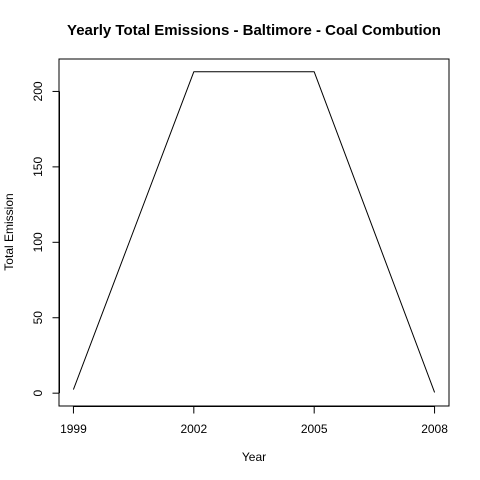  I want to click on y-tick-label-50: 50, so click(38, 318).